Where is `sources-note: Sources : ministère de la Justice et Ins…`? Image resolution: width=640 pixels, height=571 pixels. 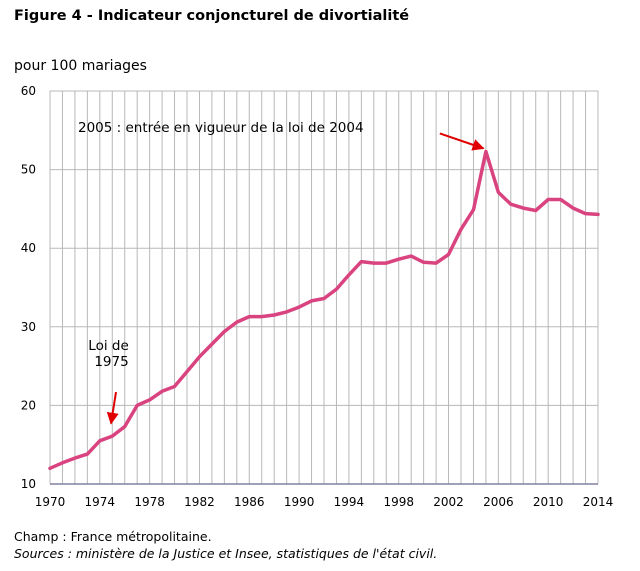
sources-note: Sources : ministère de la Justice et Ins… is located at coordinates (226, 553).